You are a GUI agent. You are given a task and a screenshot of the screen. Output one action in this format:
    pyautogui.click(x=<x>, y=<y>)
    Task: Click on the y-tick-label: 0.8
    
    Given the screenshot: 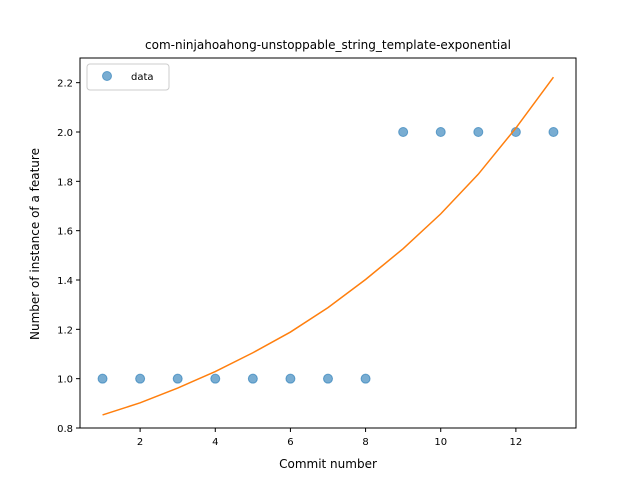 What is the action you would take?
    pyautogui.click(x=65, y=429)
    